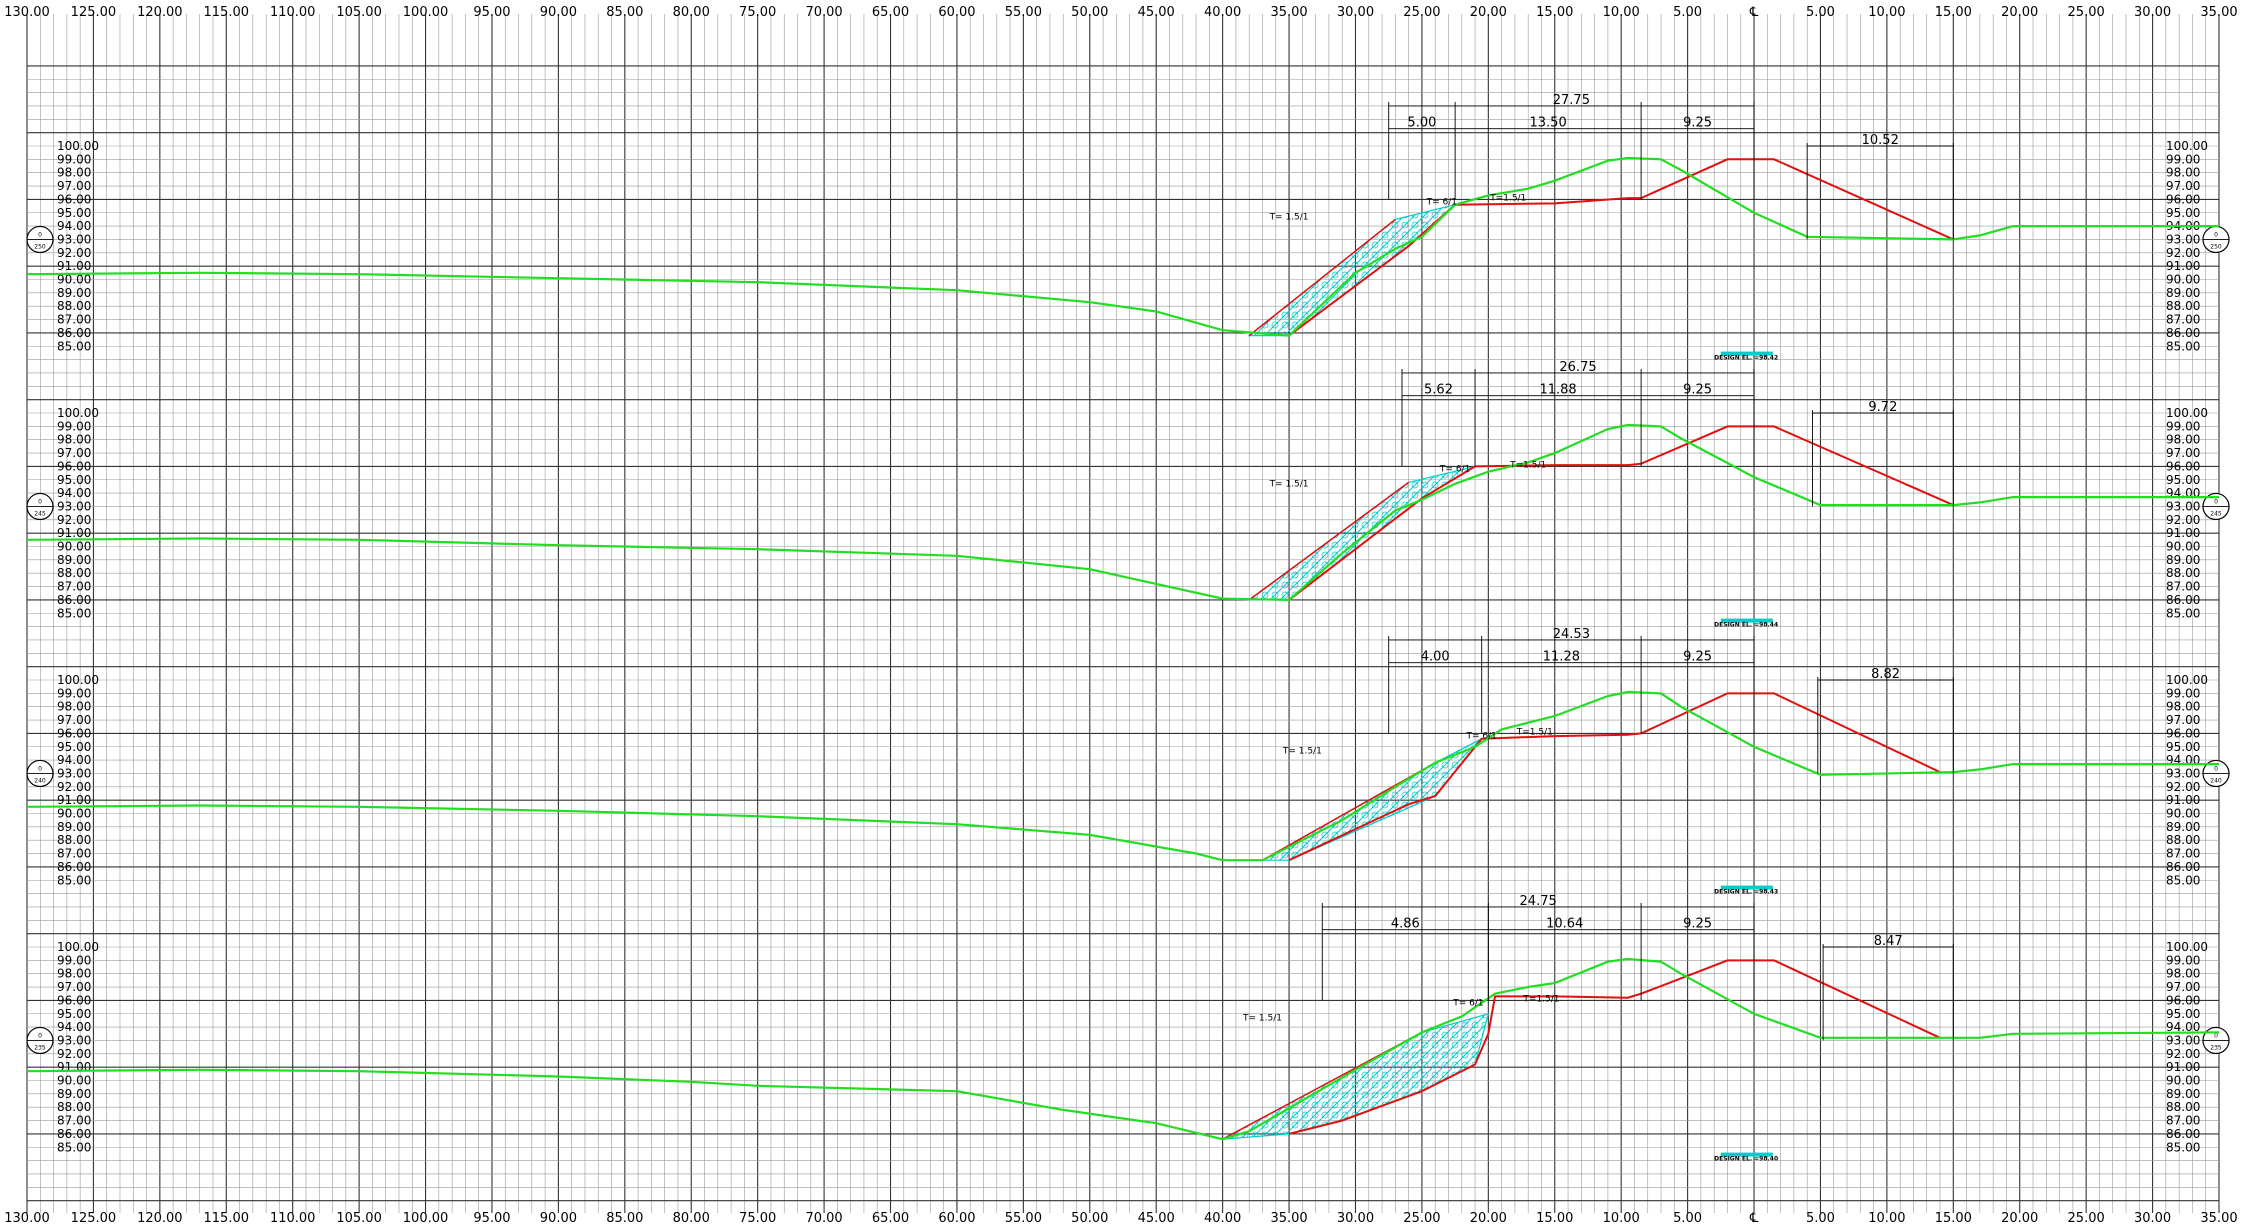 The height and width of the screenshot is (1229, 2246). I want to click on riprap-fill, so click(1351, 270).